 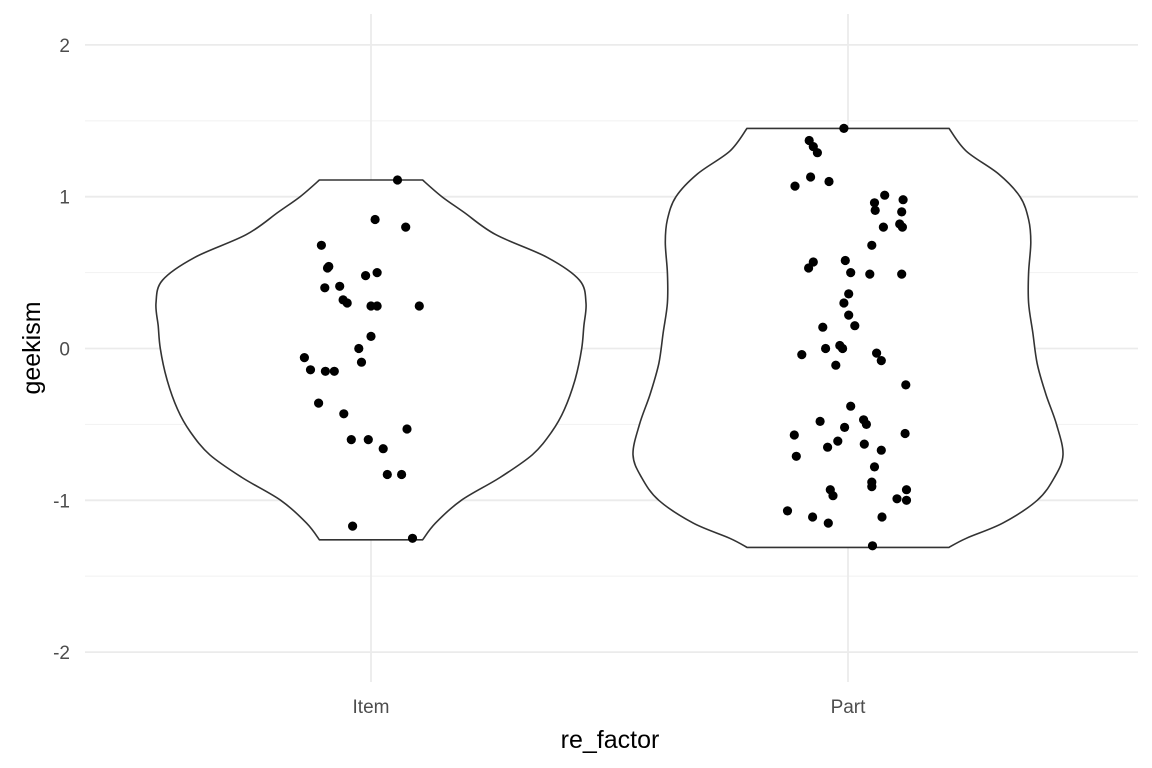 I want to click on y-tick-label: -2, so click(x=61, y=653).